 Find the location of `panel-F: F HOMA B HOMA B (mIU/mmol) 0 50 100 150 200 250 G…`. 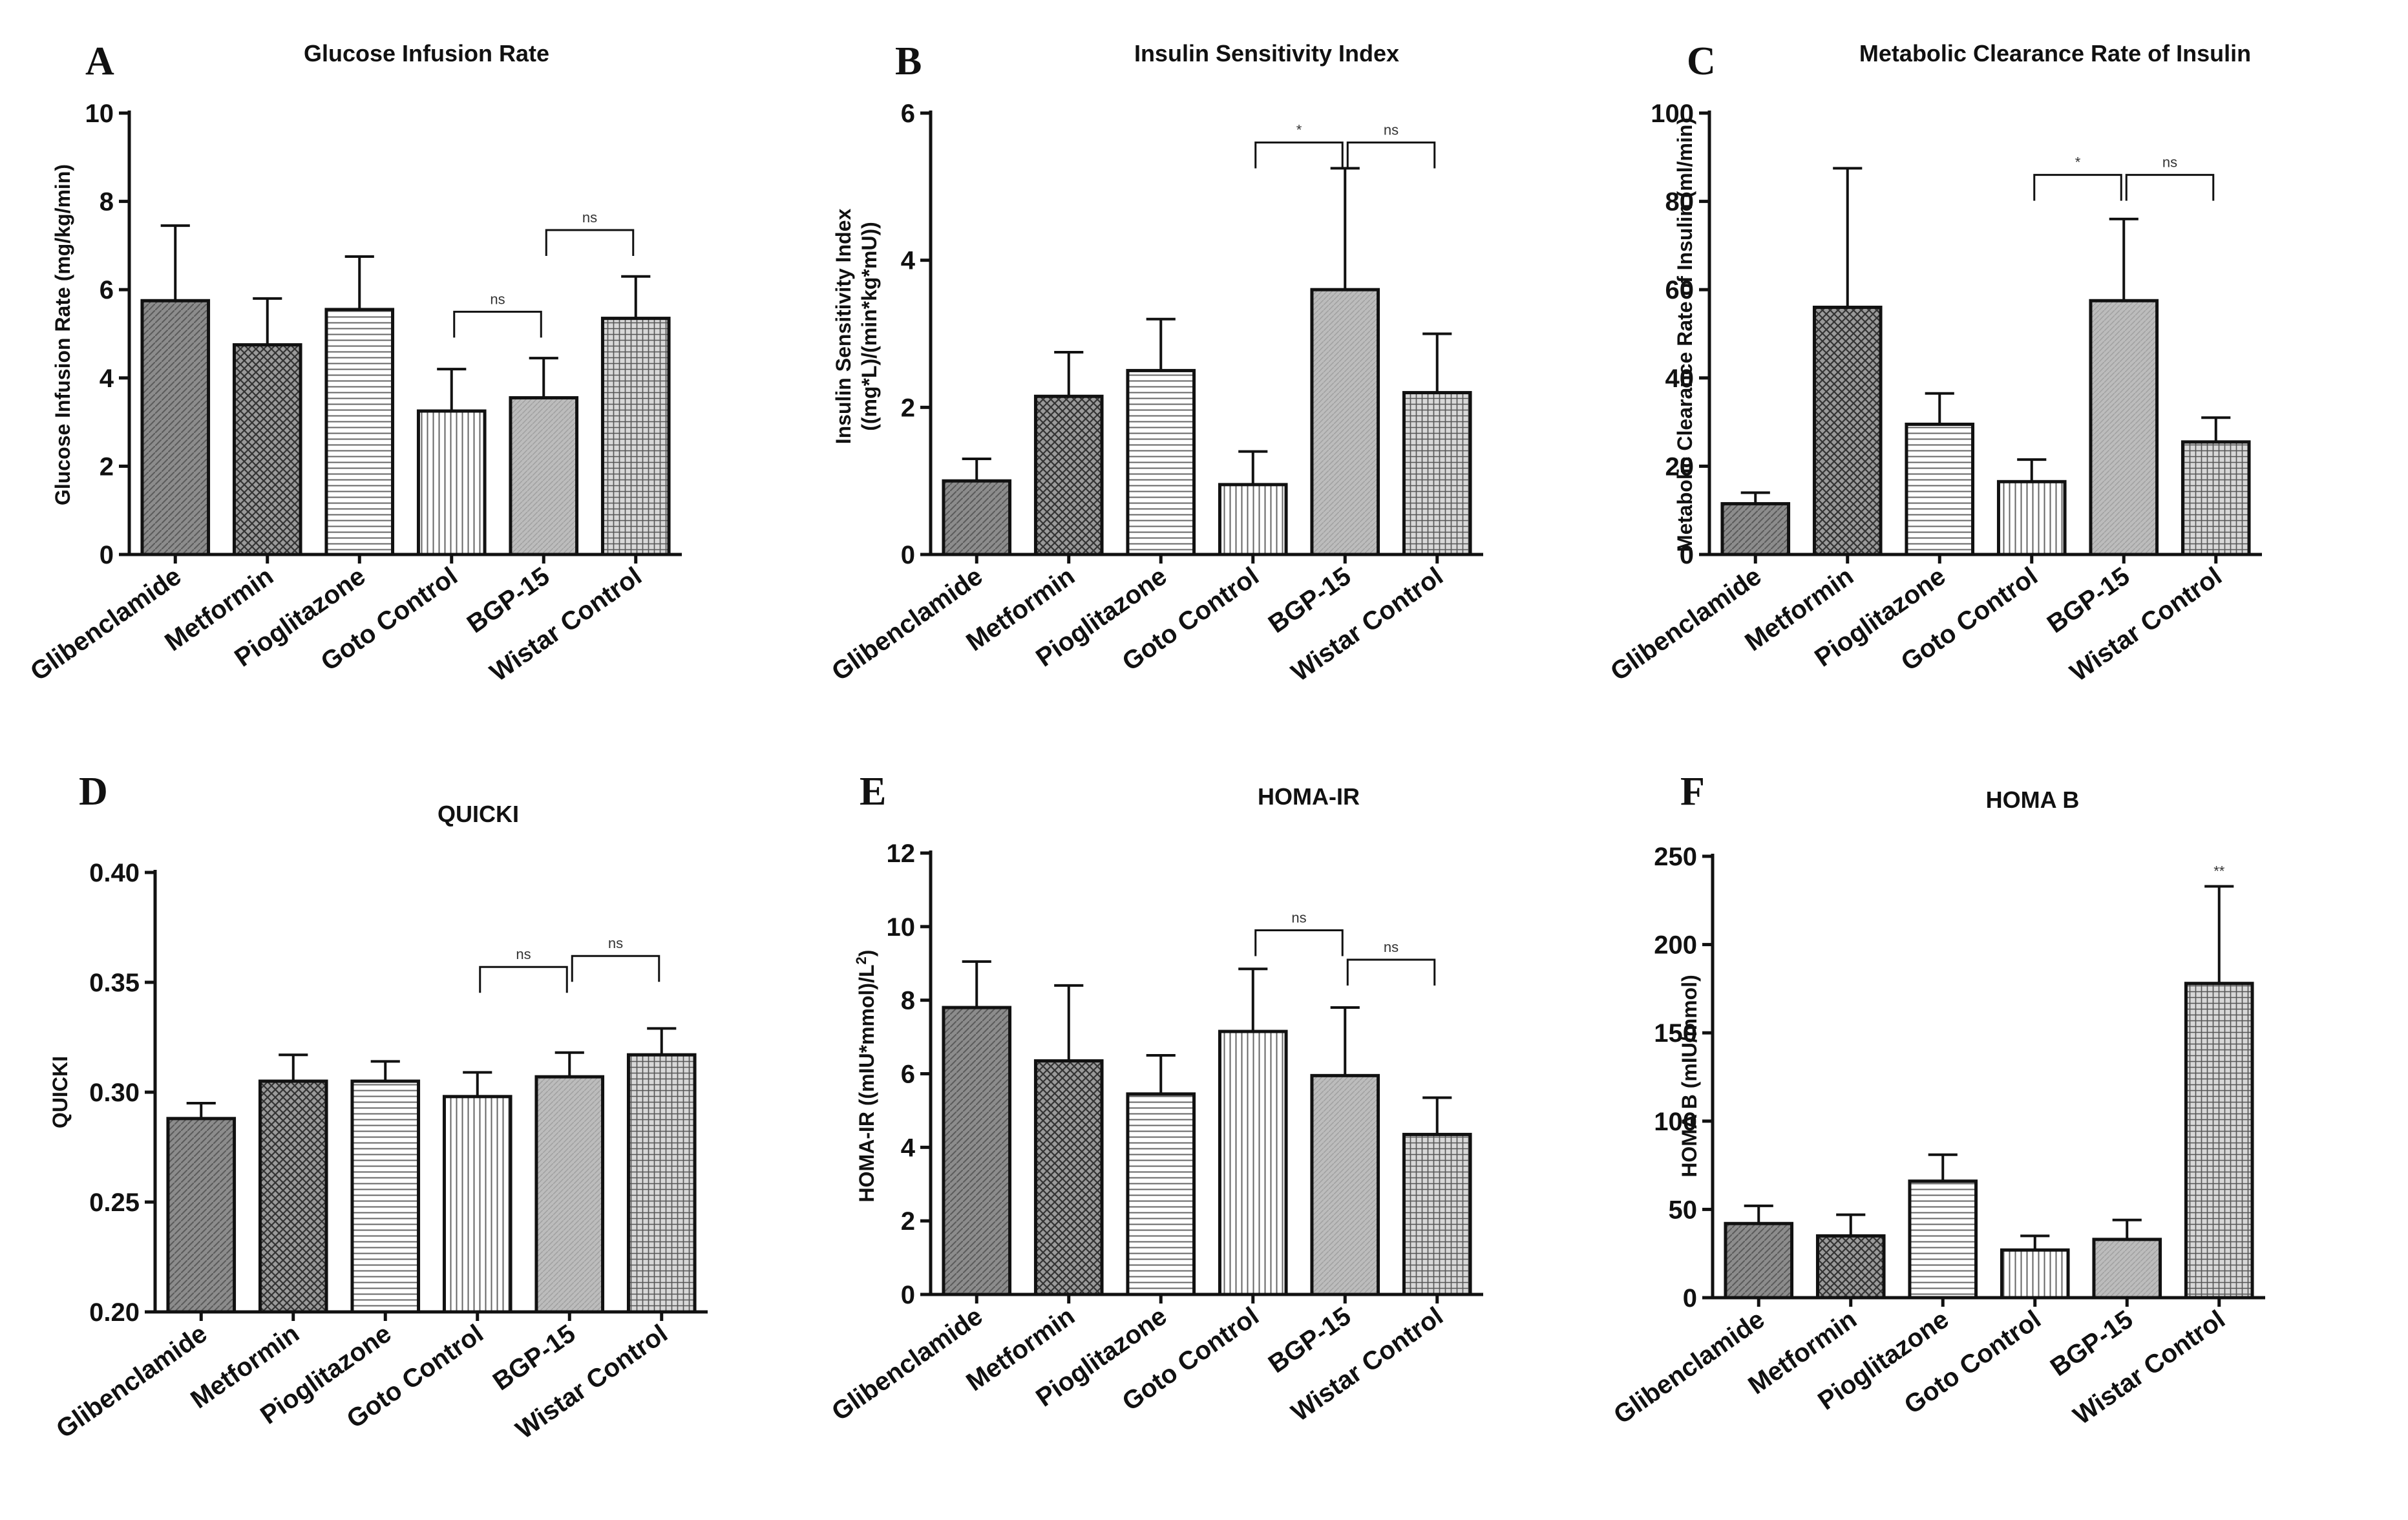

panel-F: F HOMA B HOMA B (mIU/mmol) 0 50 100 150 200 250 G… is located at coordinates (1937, 1100).